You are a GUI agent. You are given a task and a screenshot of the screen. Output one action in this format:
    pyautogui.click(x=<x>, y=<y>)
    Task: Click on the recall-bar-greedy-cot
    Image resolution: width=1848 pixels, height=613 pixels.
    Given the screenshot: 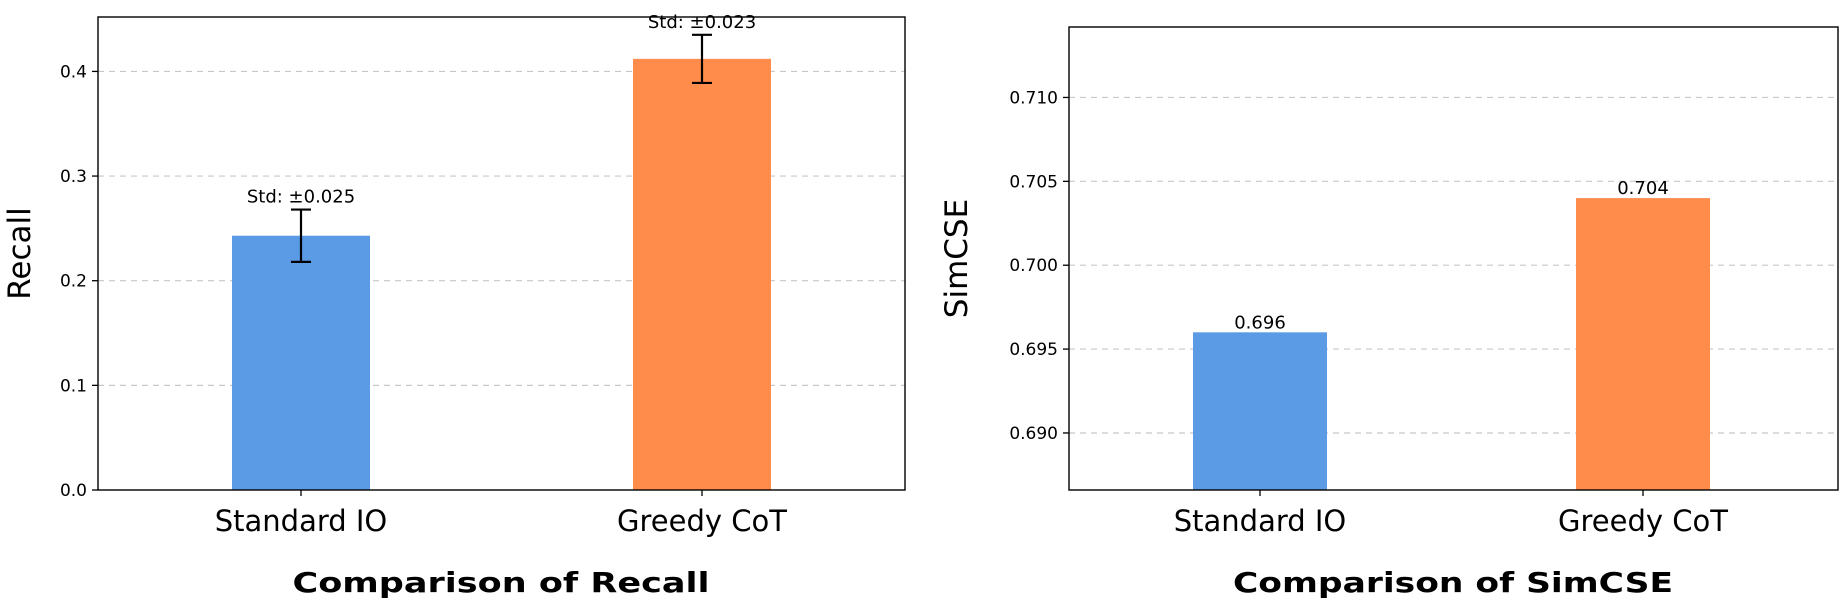 What is the action you would take?
    pyautogui.click(x=702, y=274)
    